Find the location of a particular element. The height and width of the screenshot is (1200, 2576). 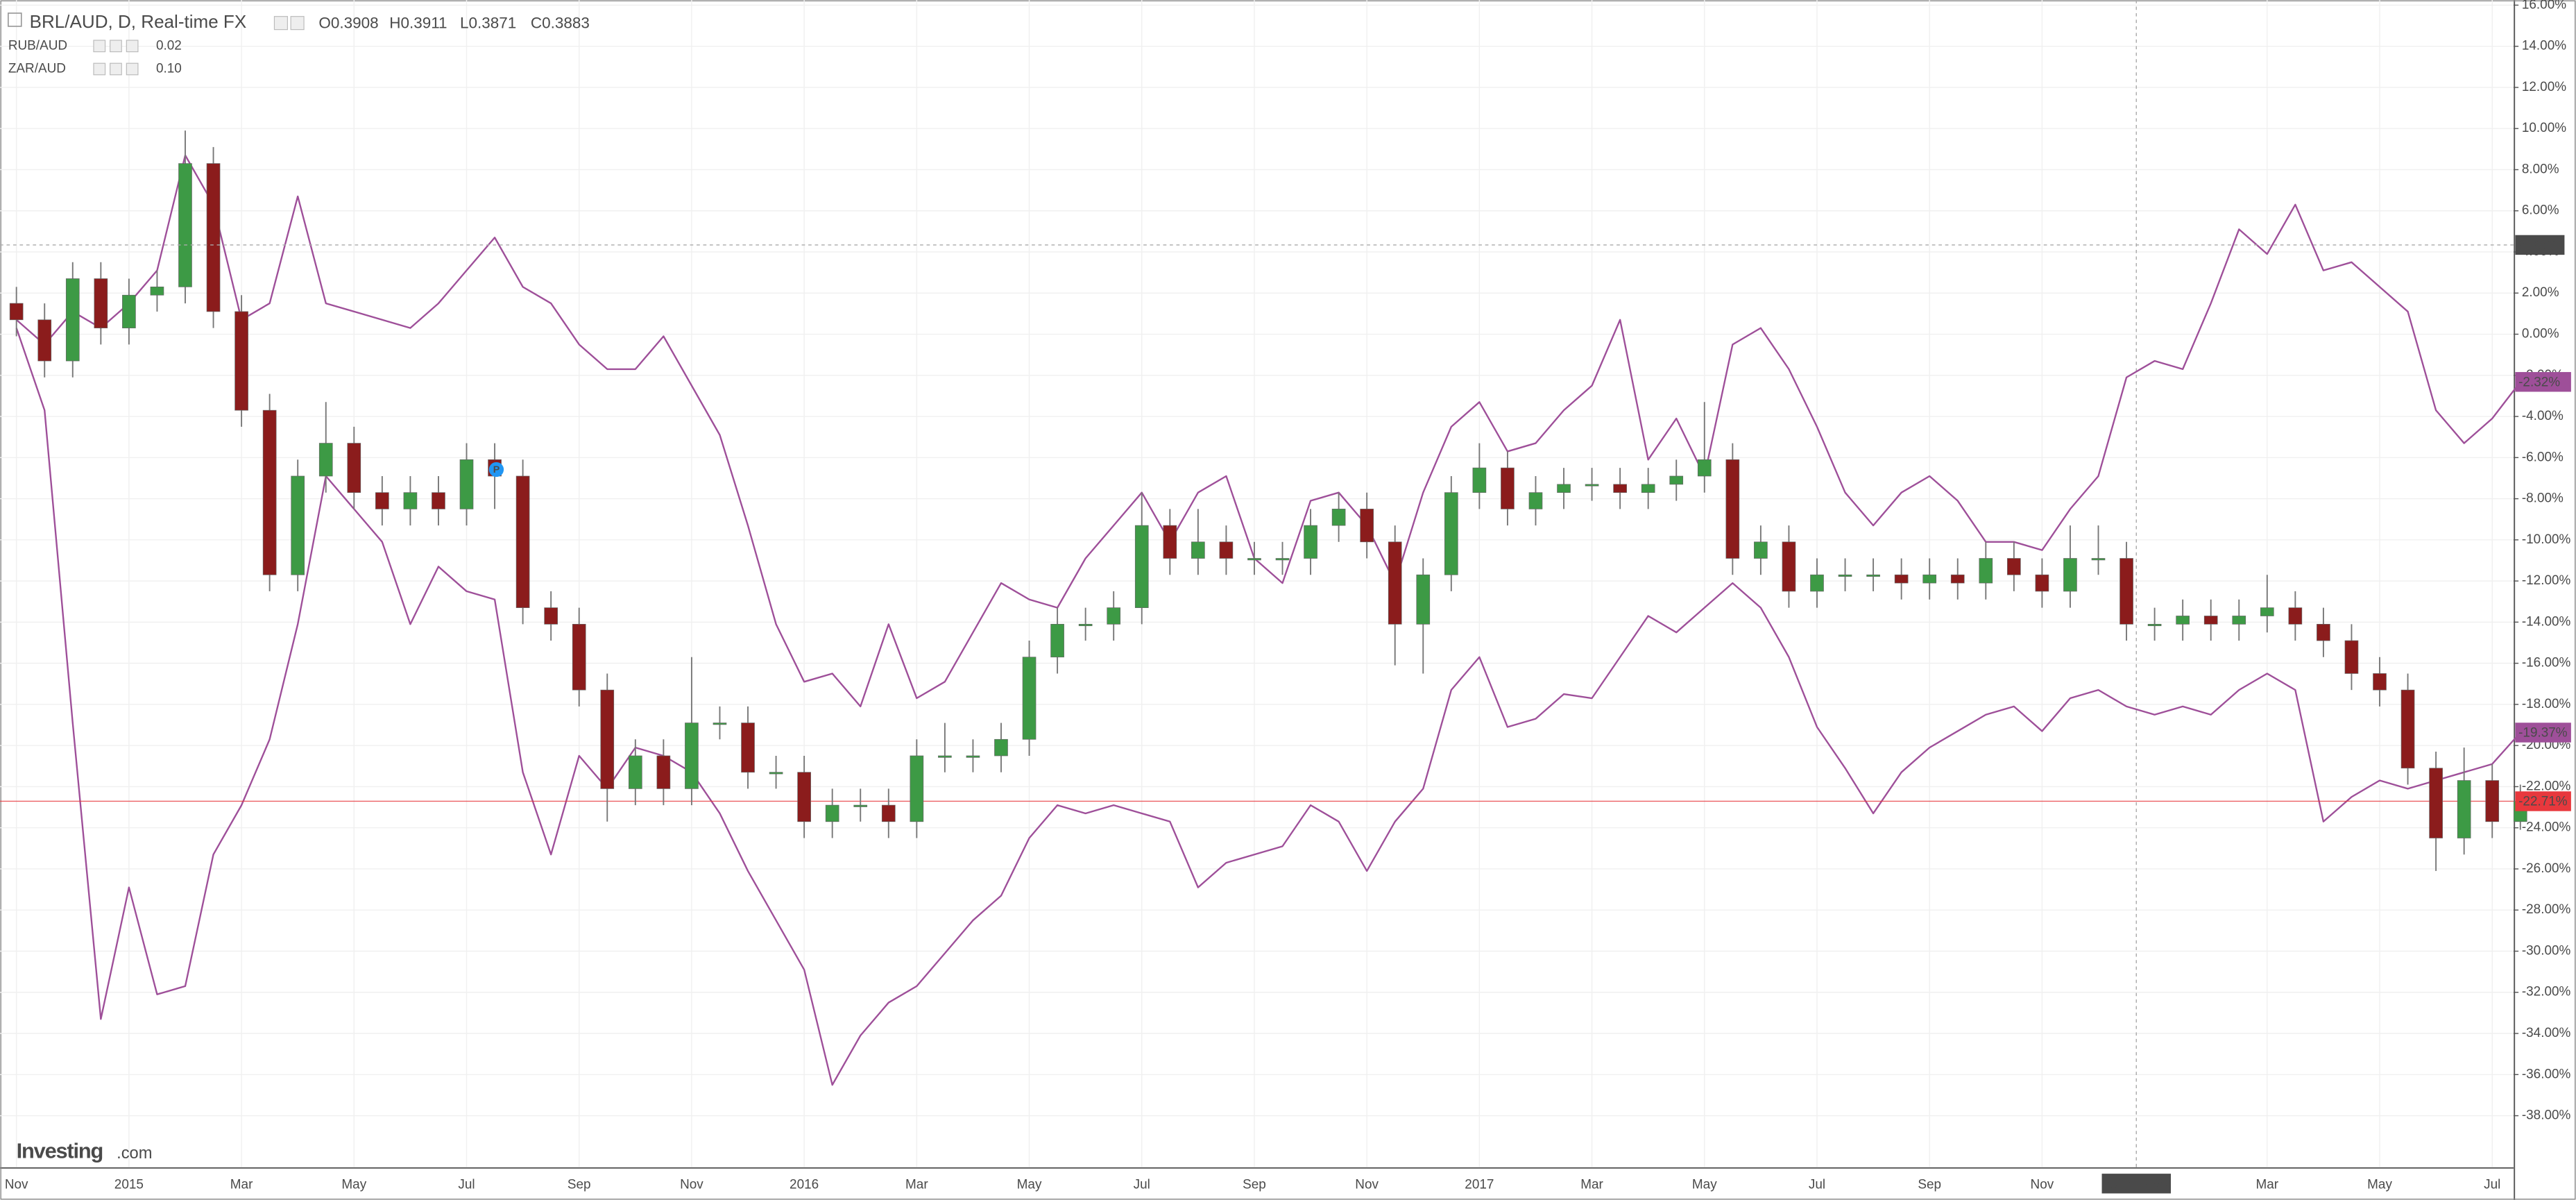

logo-suffix: .com is located at coordinates (134, 1153).